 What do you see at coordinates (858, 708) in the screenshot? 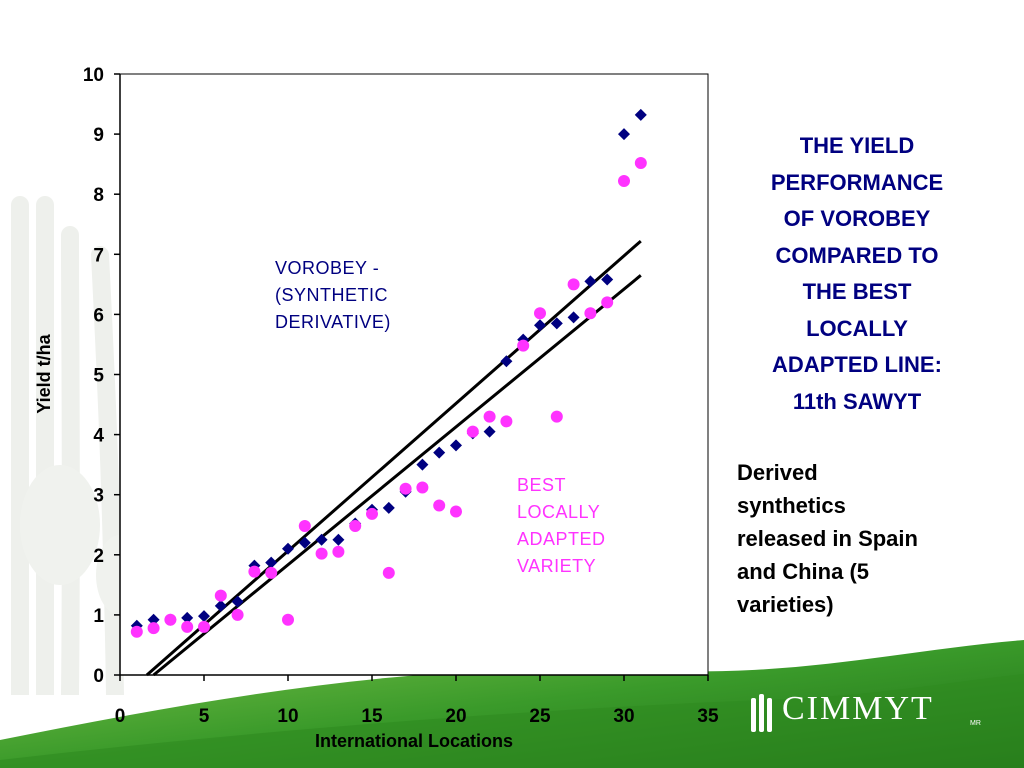
I see `cimmyt-logo-text: CIMMYT` at bounding box center [858, 708].